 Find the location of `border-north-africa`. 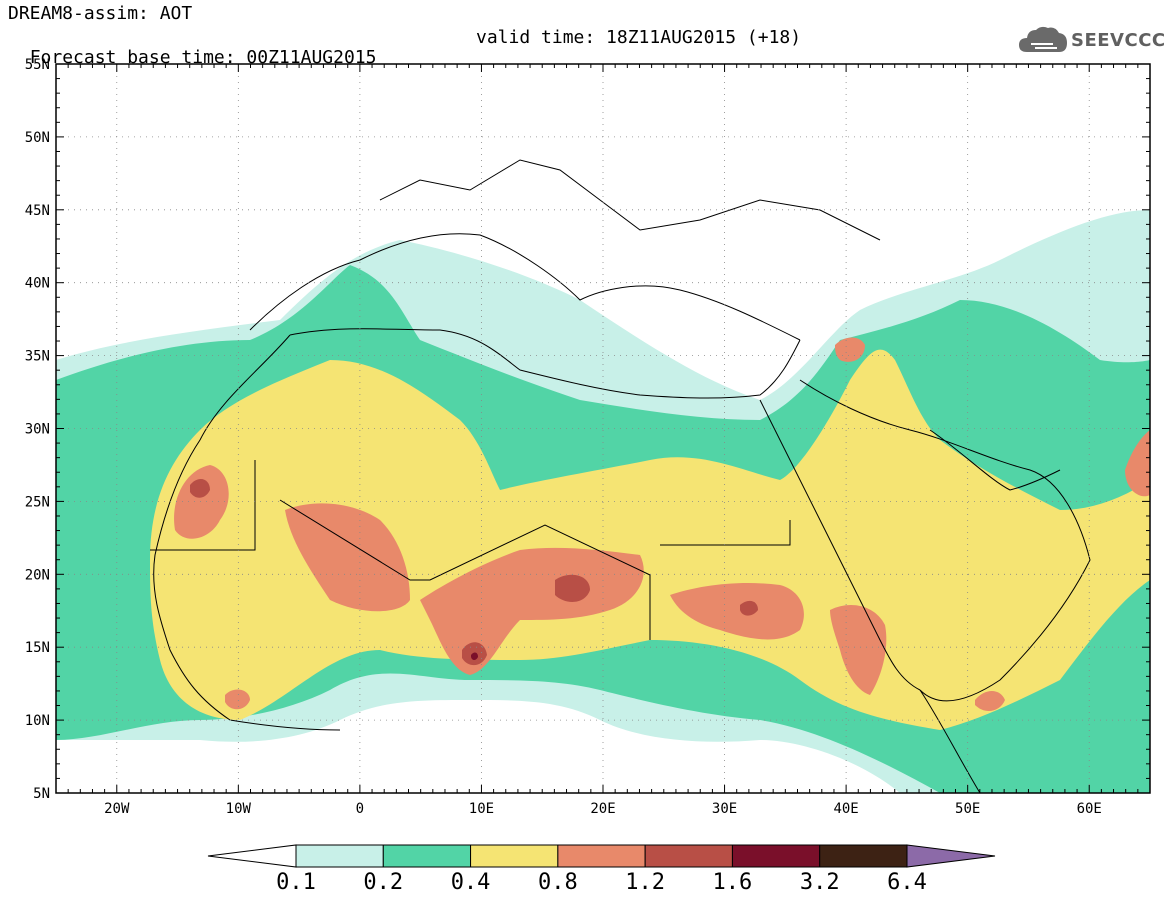

border-north-africa is located at coordinates (470, 550).